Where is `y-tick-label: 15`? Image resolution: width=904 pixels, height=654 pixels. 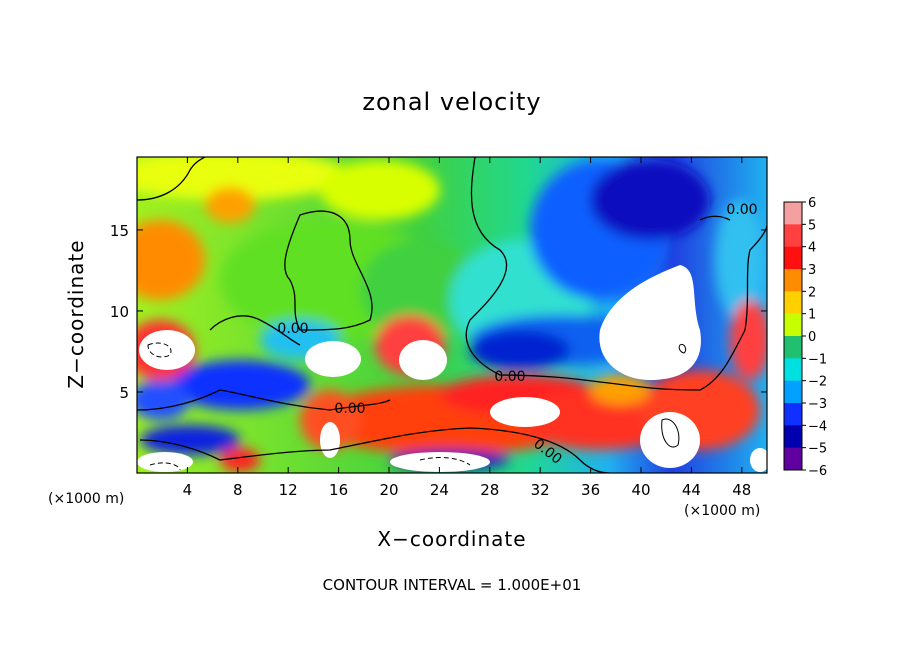
y-tick-label: 15 is located at coordinates (119, 231).